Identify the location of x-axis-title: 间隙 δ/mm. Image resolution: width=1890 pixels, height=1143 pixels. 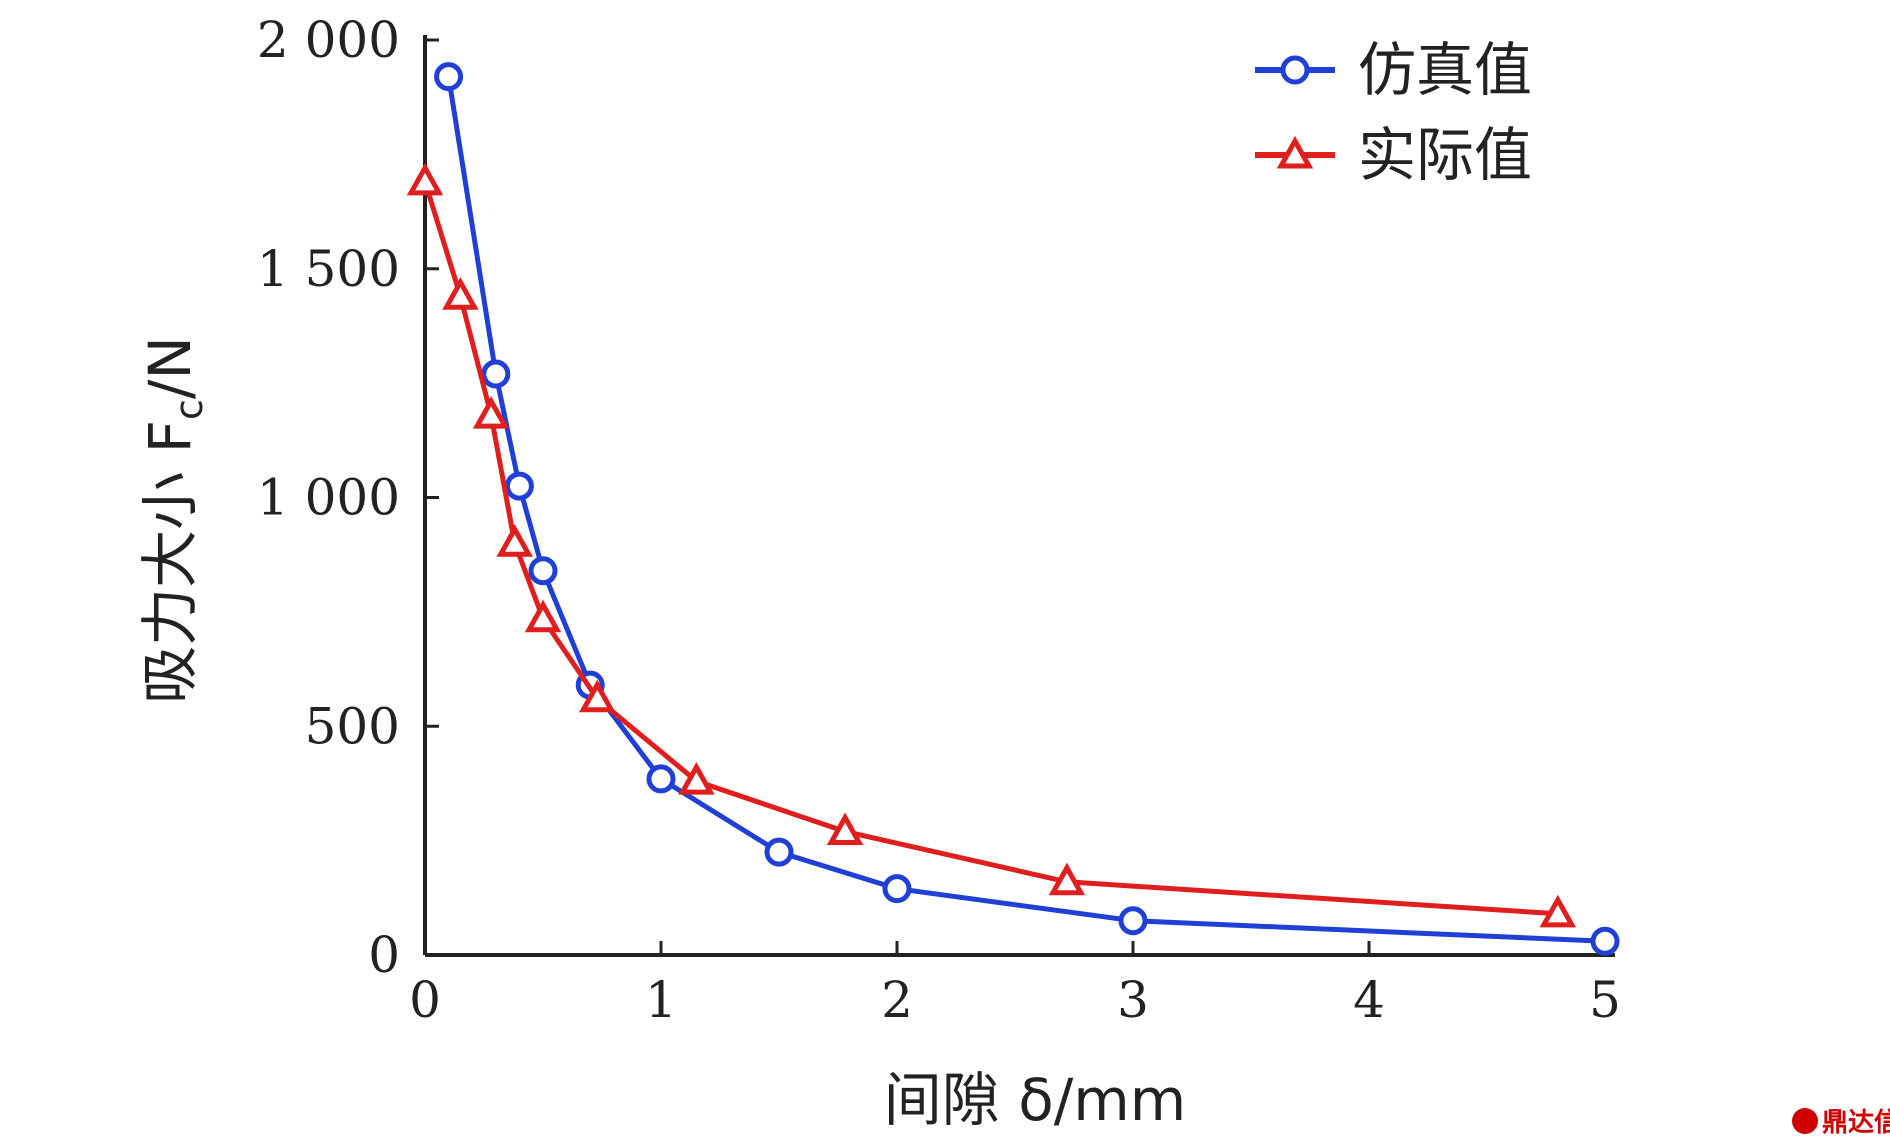
(1035, 1100).